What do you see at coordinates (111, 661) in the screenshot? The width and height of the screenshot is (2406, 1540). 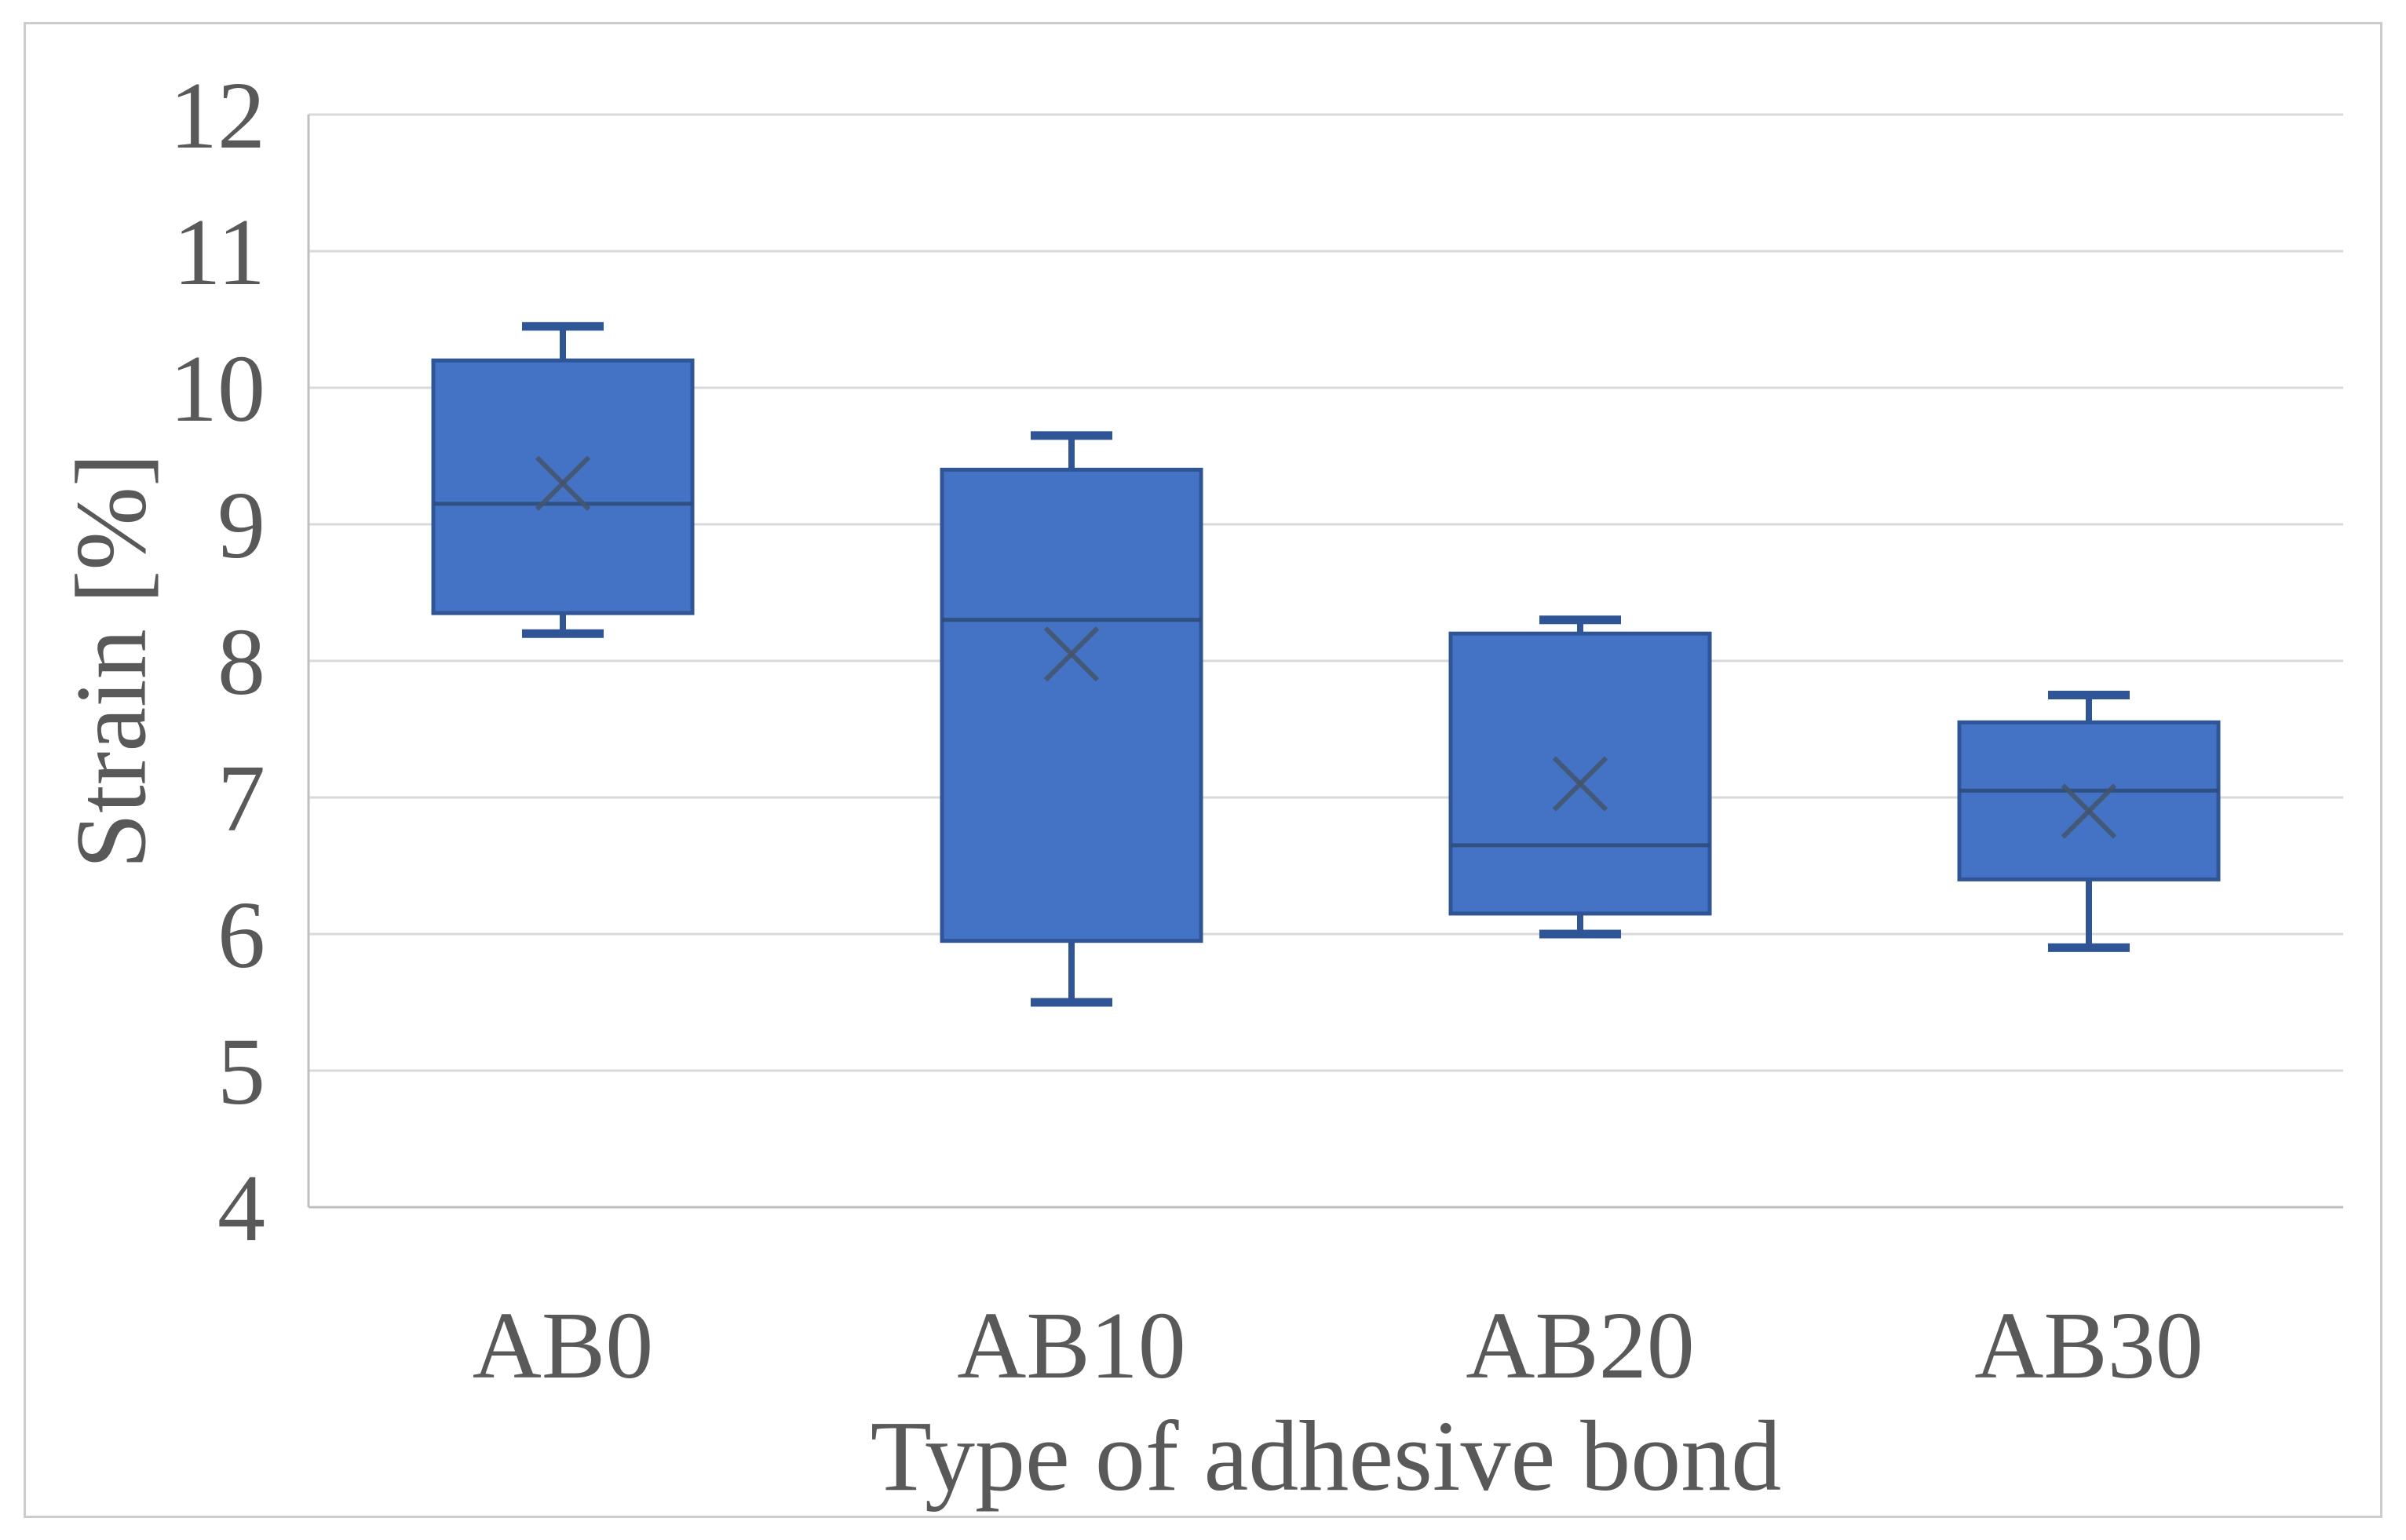 I see `y-axis-title: Strain [%]` at bounding box center [111, 661].